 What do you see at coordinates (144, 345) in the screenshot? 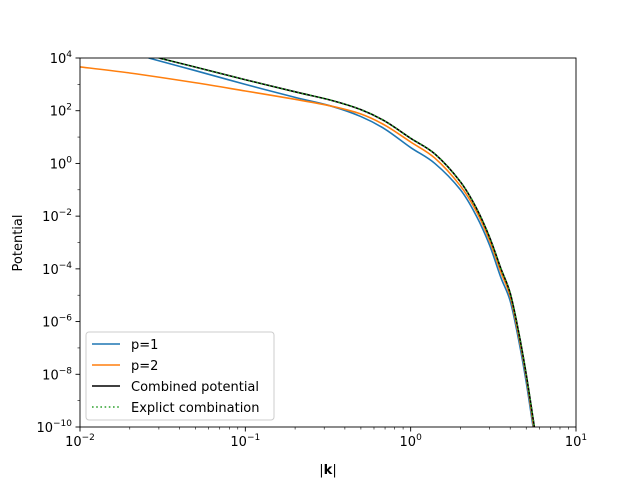
I see `legend-label: p=1` at bounding box center [144, 345].